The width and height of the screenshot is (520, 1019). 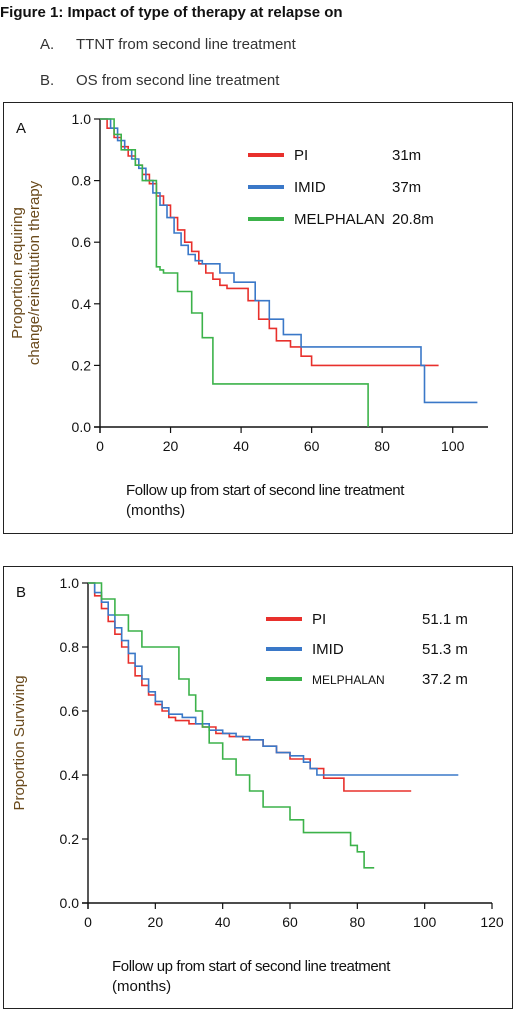 What do you see at coordinates (178, 80) in the screenshot?
I see `subtitle-b-text: OS from second line treatment` at bounding box center [178, 80].